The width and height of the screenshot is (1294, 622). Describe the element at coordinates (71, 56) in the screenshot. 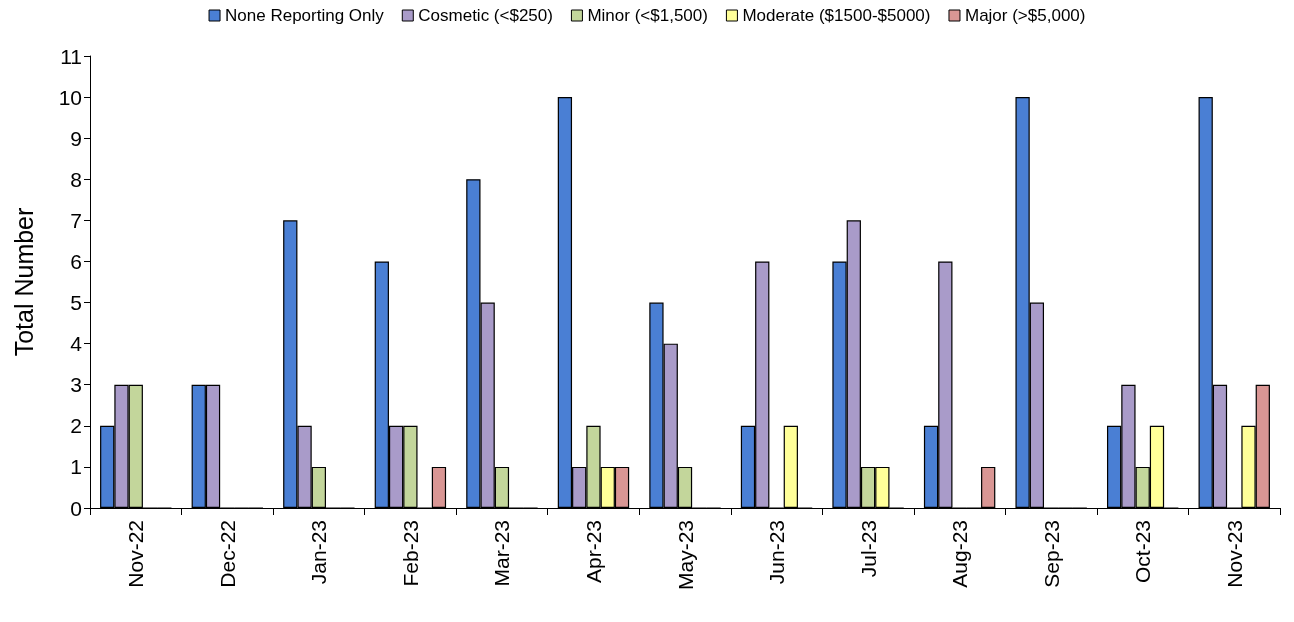

I see `y-tick-label: 11` at that location.